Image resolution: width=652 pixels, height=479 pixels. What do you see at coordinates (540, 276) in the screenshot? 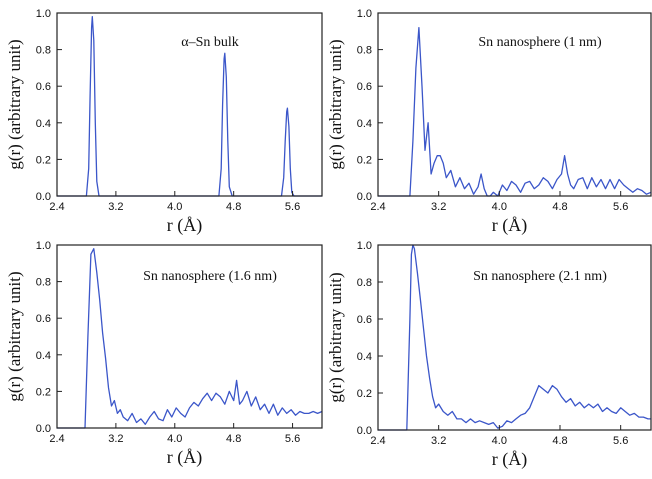
I see `panel-title: Sn nanosphere (2.1 nm)` at bounding box center [540, 276].